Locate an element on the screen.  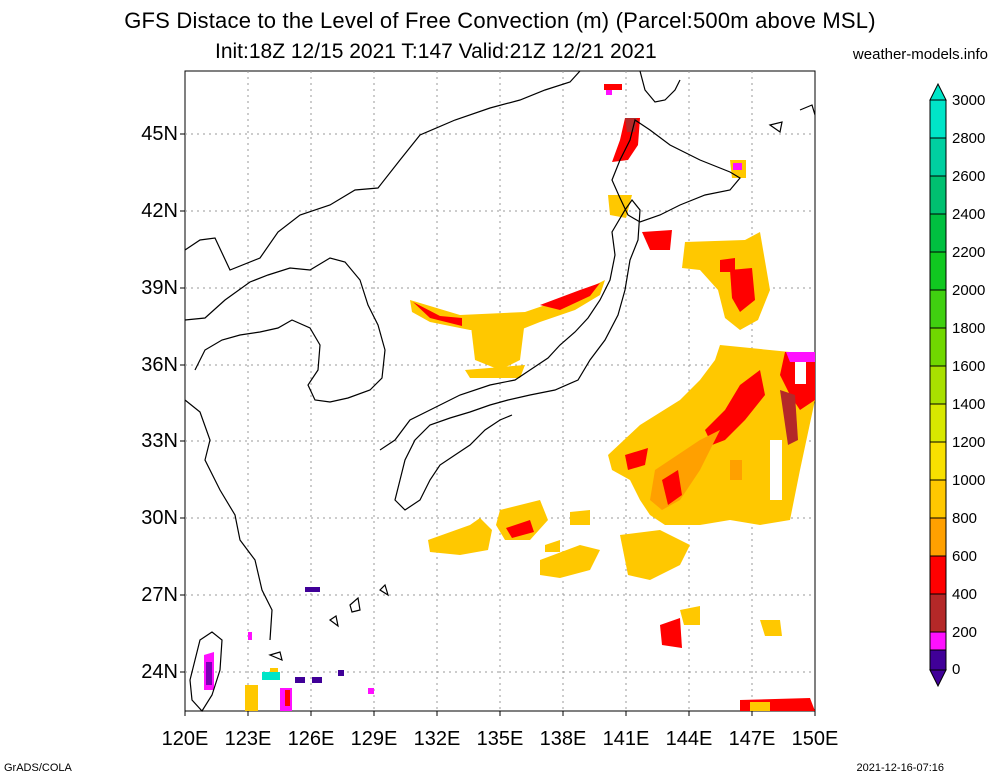
footer-timestamp: 2021-12-16-07:16 is located at coordinates (900, 768).